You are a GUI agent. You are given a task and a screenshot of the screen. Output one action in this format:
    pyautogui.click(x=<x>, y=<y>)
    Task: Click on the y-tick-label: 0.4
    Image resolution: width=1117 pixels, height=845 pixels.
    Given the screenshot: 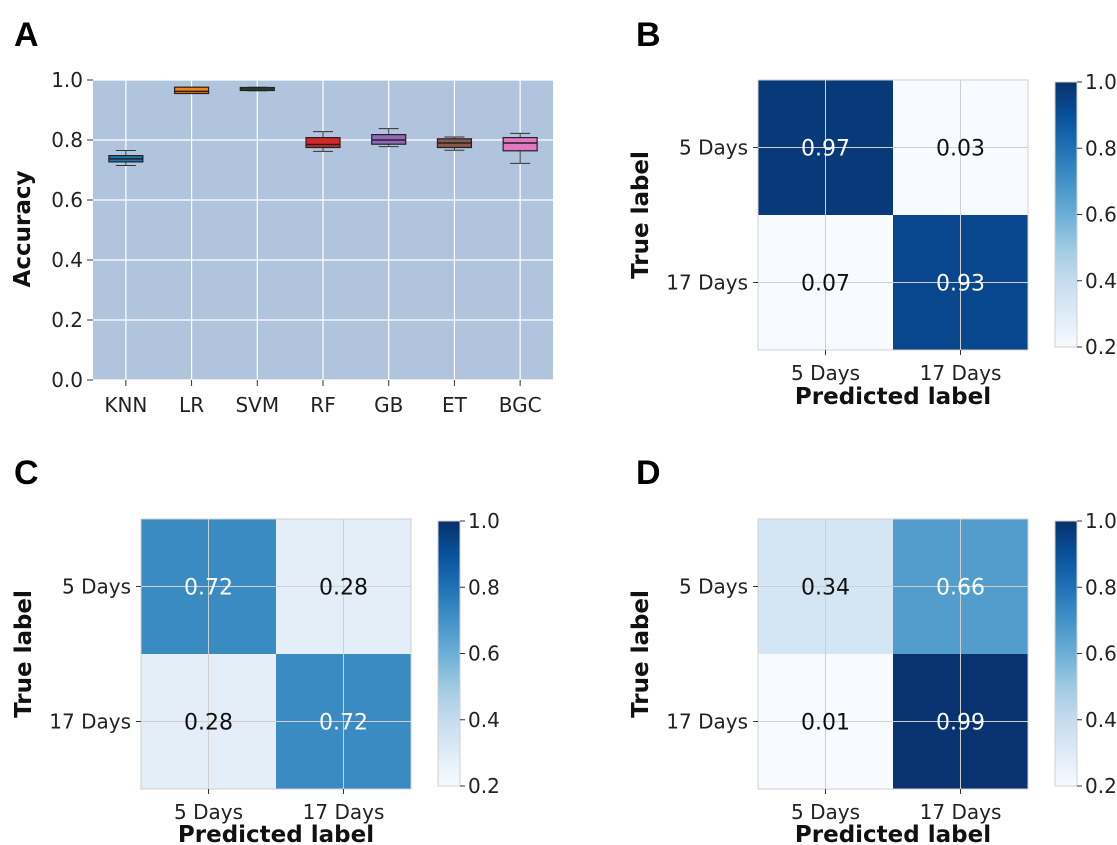 What is the action you would take?
    pyautogui.click(x=67, y=260)
    